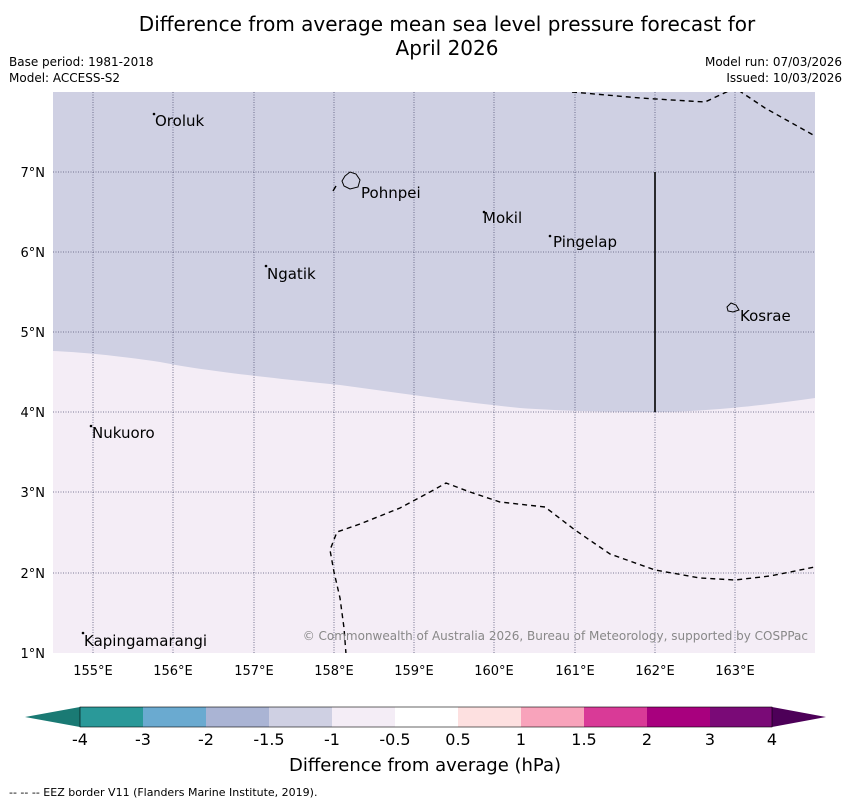  I want to click on lon-label-155e: 155°E, so click(93, 671).